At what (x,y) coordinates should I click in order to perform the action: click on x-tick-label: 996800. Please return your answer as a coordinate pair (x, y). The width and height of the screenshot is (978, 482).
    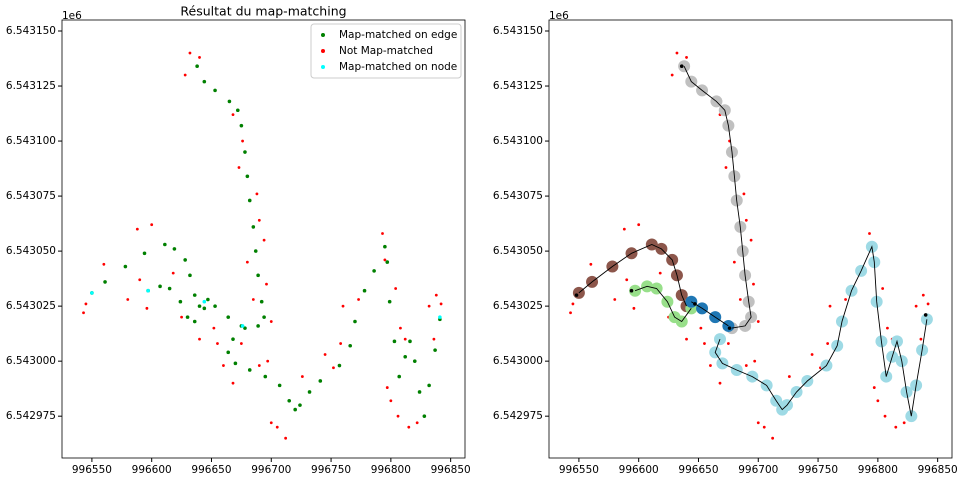
    Looking at the image, I should click on (878, 470).